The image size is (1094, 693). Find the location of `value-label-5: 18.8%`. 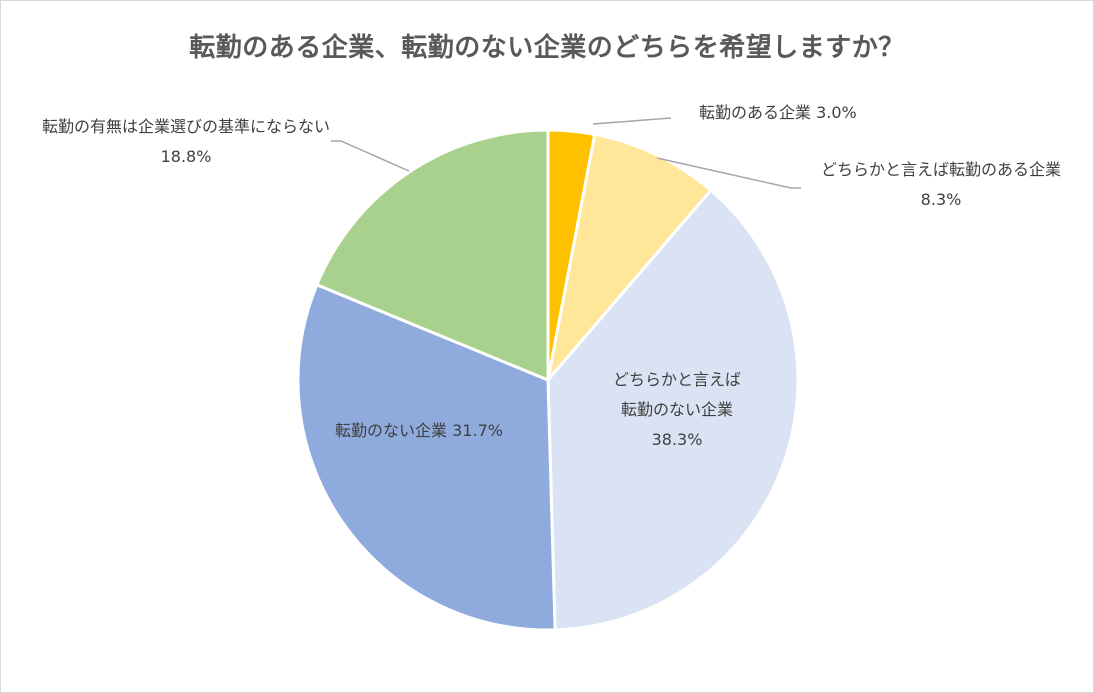

value-label-5: 18.8% is located at coordinates (186, 156).